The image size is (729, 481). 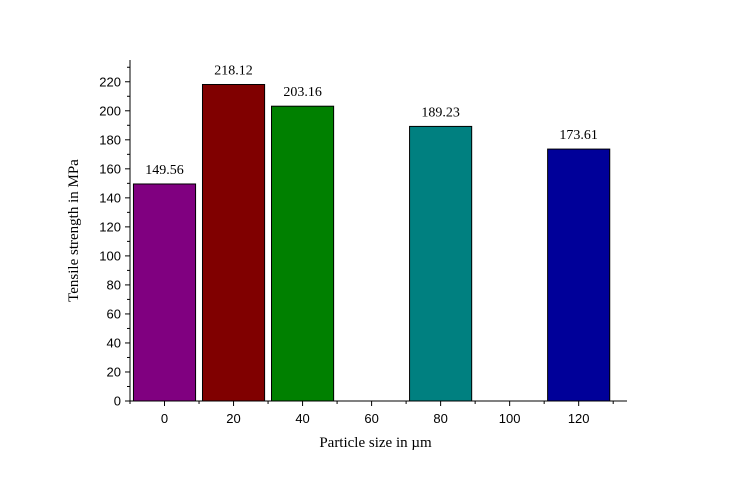 What do you see at coordinates (114, 342) in the screenshot?
I see `y-tick-label-40: 40` at bounding box center [114, 342].